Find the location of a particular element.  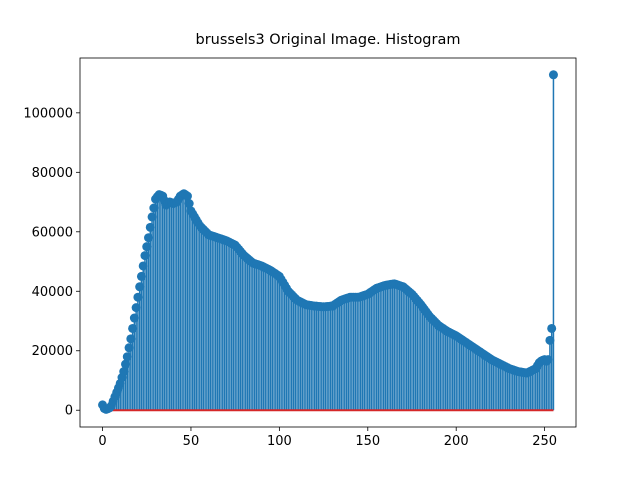

y-tick-label: 80000 is located at coordinates (52, 173).